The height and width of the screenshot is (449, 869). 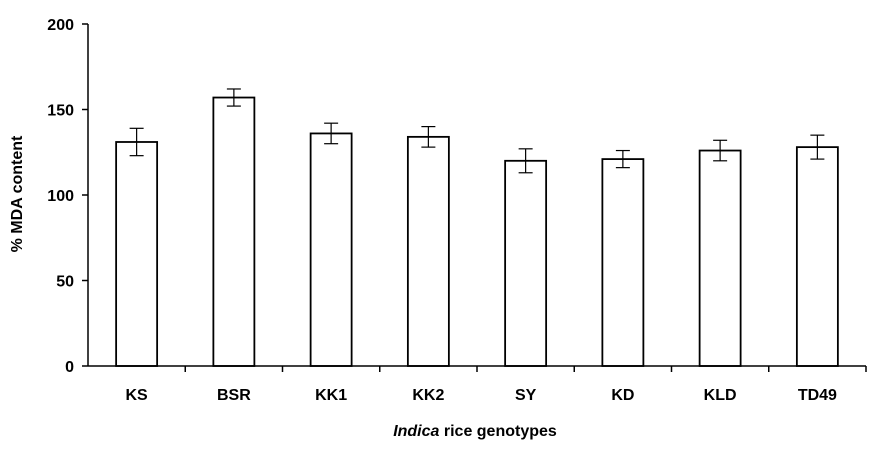 I want to click on bar-kd, so click(x=623, y=262).